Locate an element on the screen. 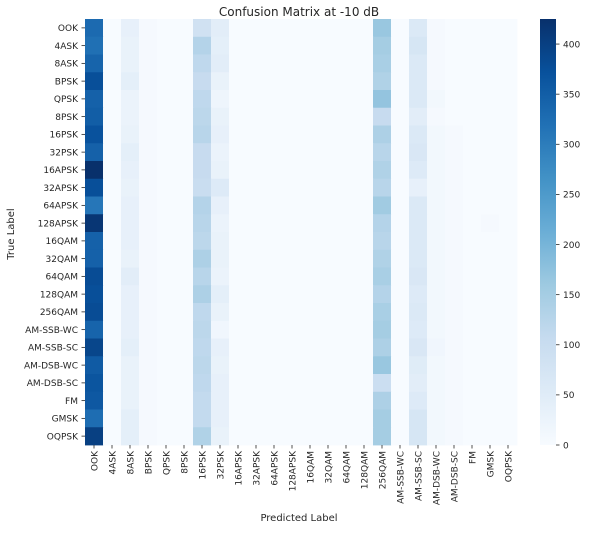  y-tick-label: 8PSK is located at coordinates (67, 118).